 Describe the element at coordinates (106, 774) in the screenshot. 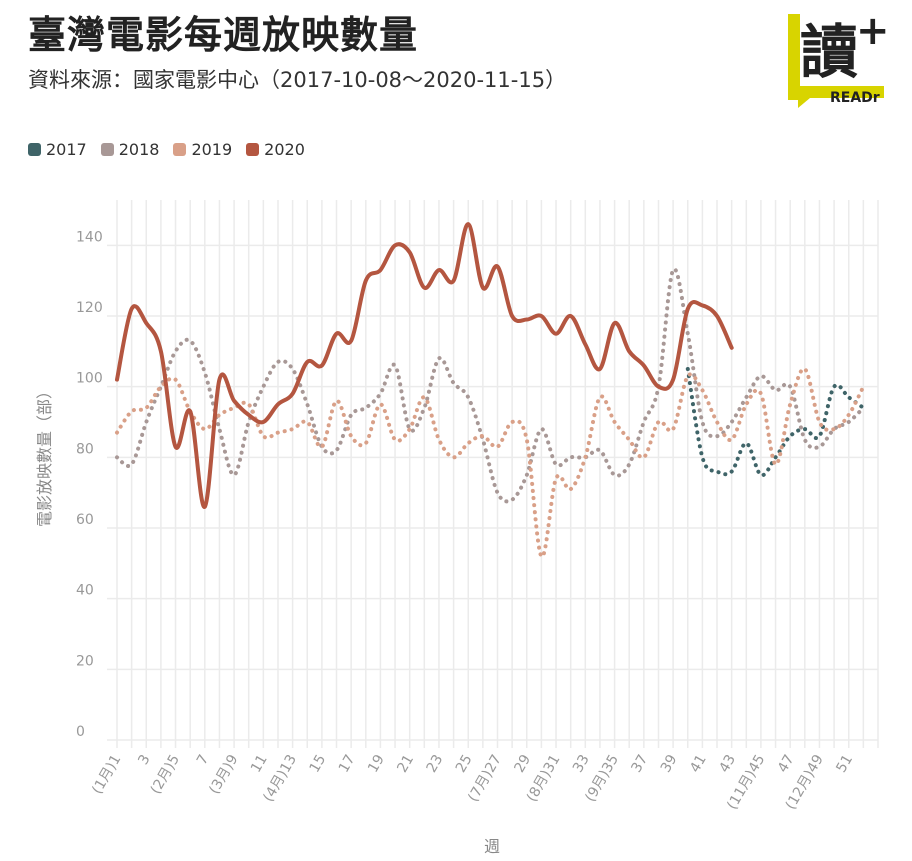

I see `x-tick-label: (1月)1` at that location.